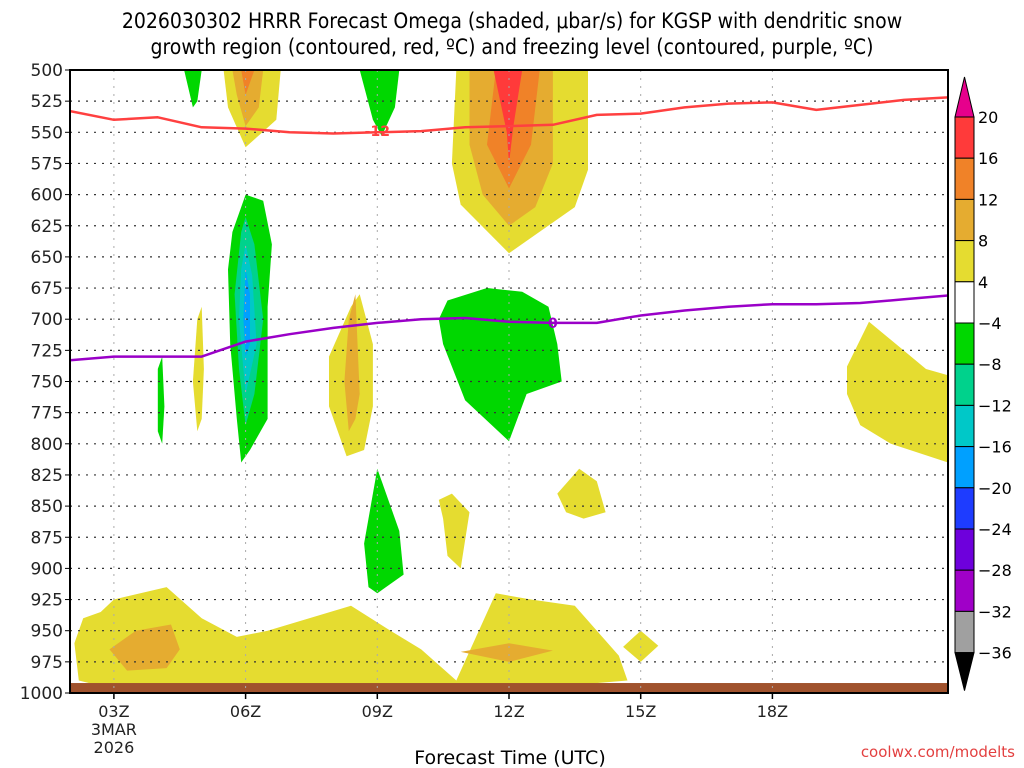 This screenshot has height=768, width=1024. Describe the element at coordinates (983, 383) in the screenshot. I see `colorbar-legend: 20 16 12 8 4 −4 −8 −12 −16 −20 −24 −28 −32 −36` at that location.